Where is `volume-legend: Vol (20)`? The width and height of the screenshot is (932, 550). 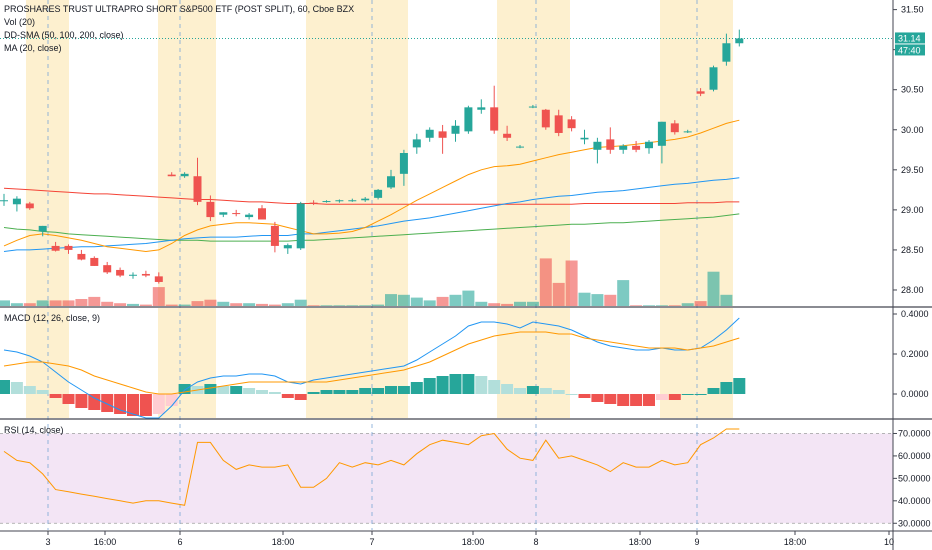 volume-legend: Vol (20) is located at coordinates (20, 22).